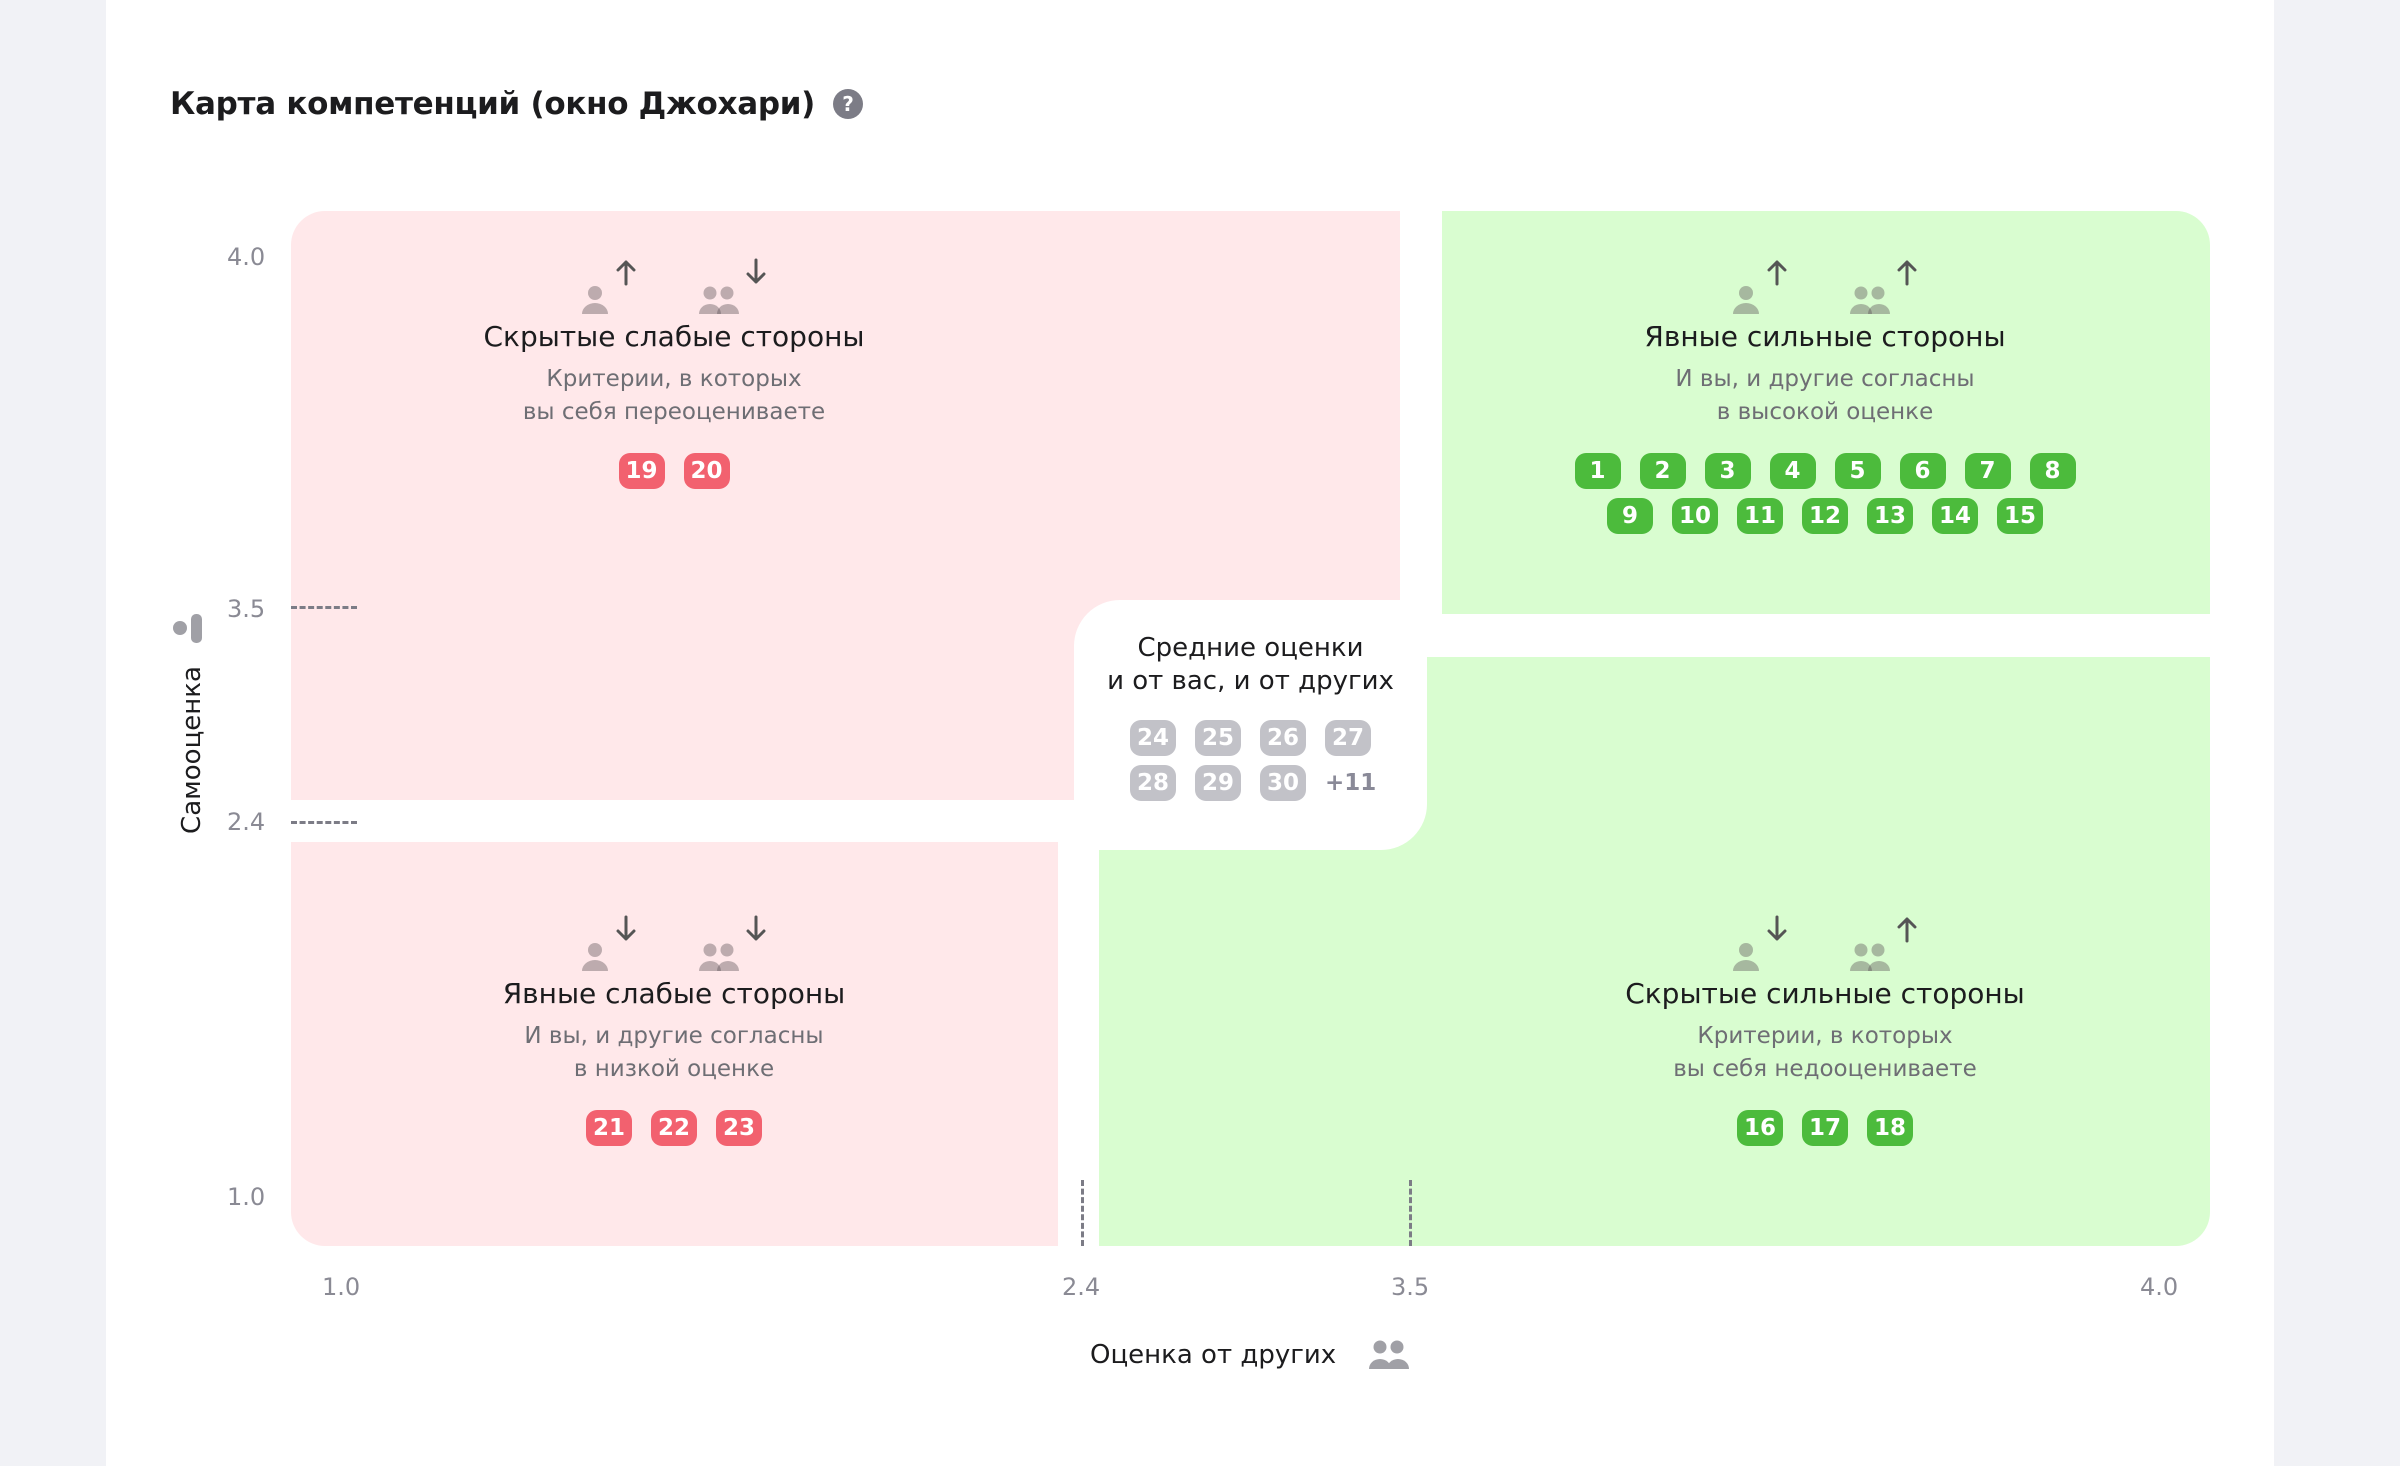  I want to click on criterion-badge: 16, so click(1760, 1128).